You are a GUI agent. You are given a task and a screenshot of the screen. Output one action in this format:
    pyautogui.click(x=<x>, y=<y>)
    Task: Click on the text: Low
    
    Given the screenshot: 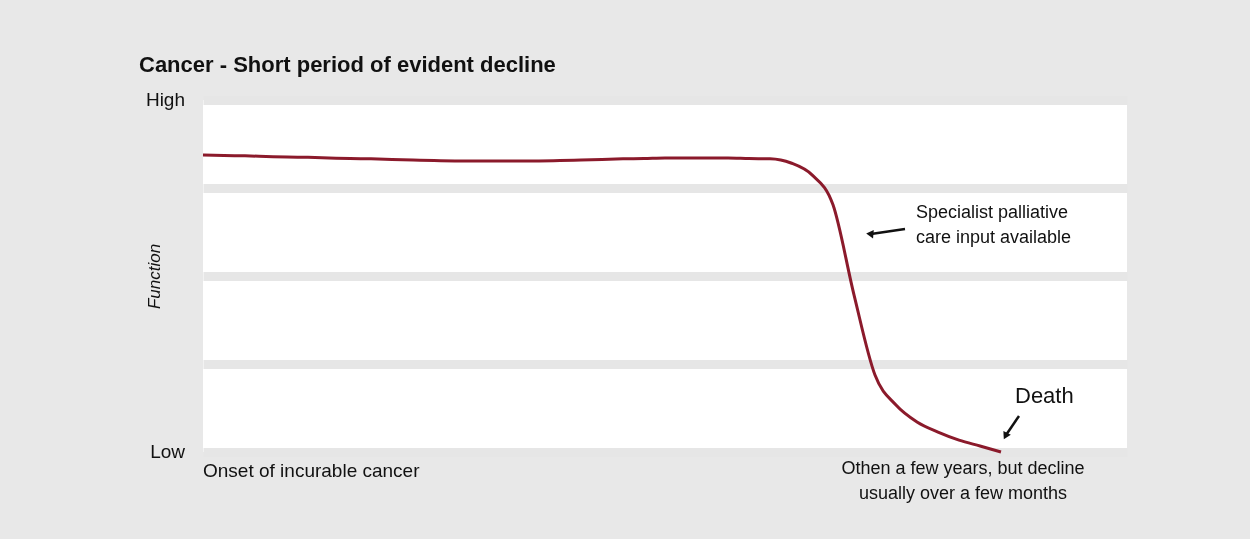 What is the action you would take?
    pyautogui.click(x=168, y=451)
    